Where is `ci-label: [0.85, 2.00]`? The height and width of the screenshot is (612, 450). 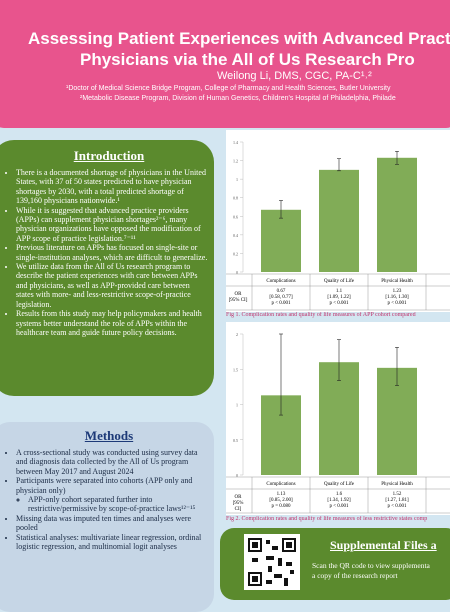
ci-label: [0.85, 2.00] is located at coordinates (281, 500).